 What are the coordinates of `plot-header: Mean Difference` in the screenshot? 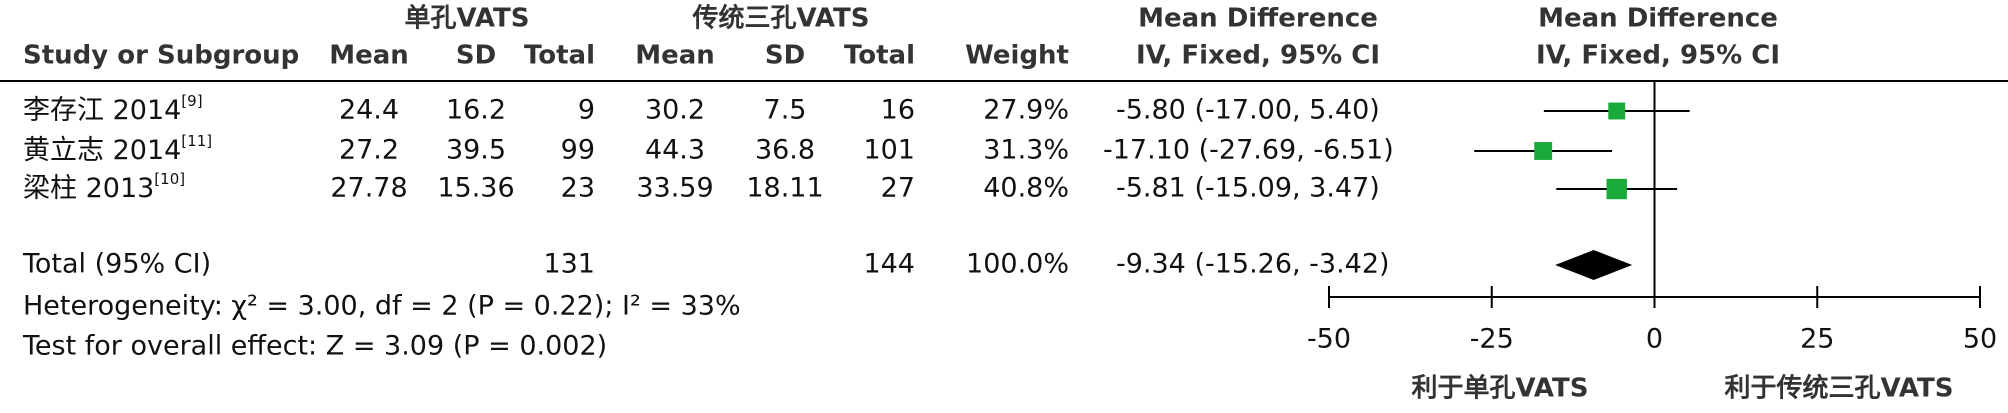 It's located at (1658, 19).